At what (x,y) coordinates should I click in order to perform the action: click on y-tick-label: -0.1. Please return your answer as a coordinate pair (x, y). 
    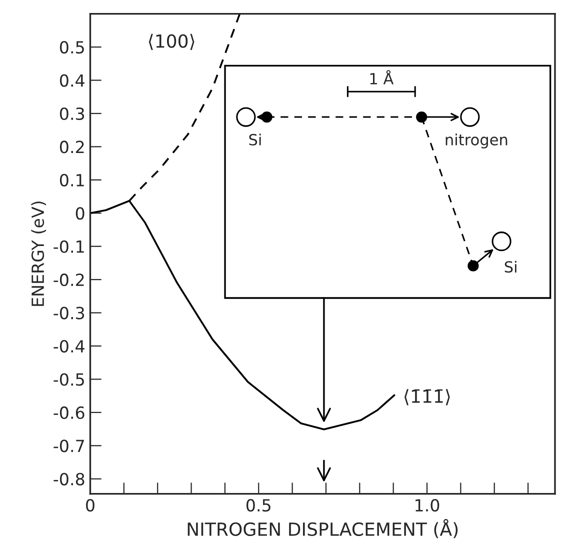
    Looking at the image, I should click on (69, 246).